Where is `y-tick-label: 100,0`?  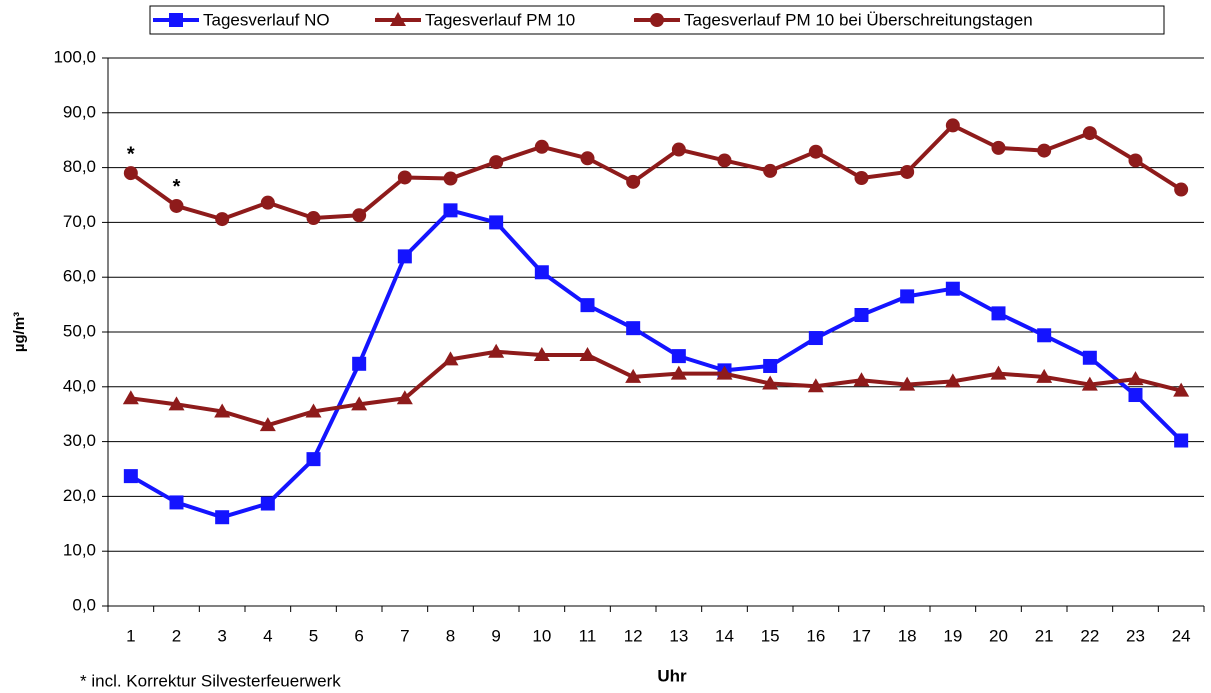
y-tick-label: 100,0 is located at coordinates (74, 56).